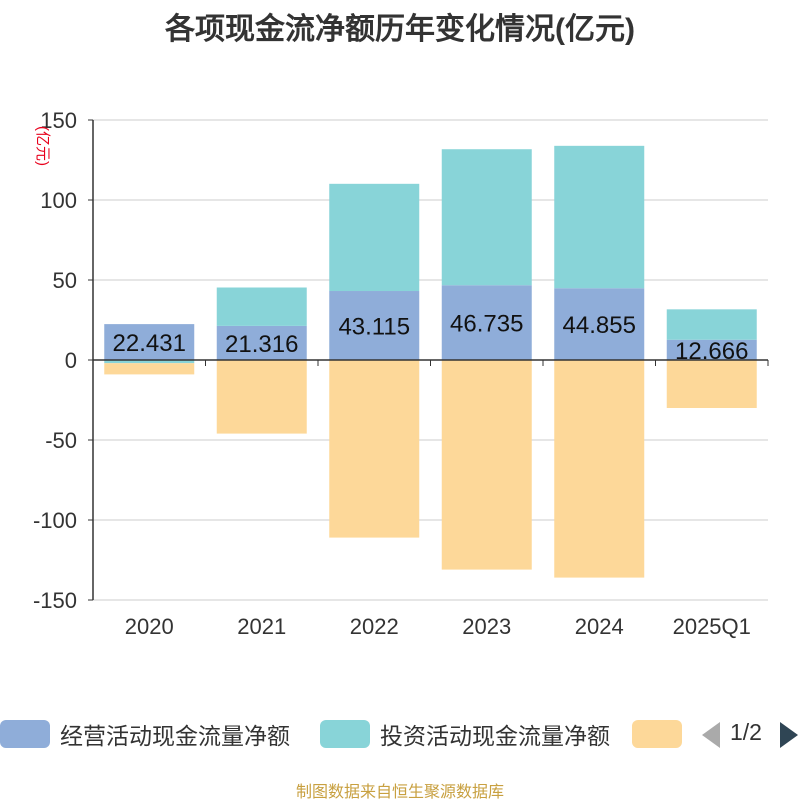 This screenshot has height=802, width=800. What do you see at coordinates (486, 626) in the screenshot?
I see `x-tick-label: 2023` at bounding box center [486, 626].